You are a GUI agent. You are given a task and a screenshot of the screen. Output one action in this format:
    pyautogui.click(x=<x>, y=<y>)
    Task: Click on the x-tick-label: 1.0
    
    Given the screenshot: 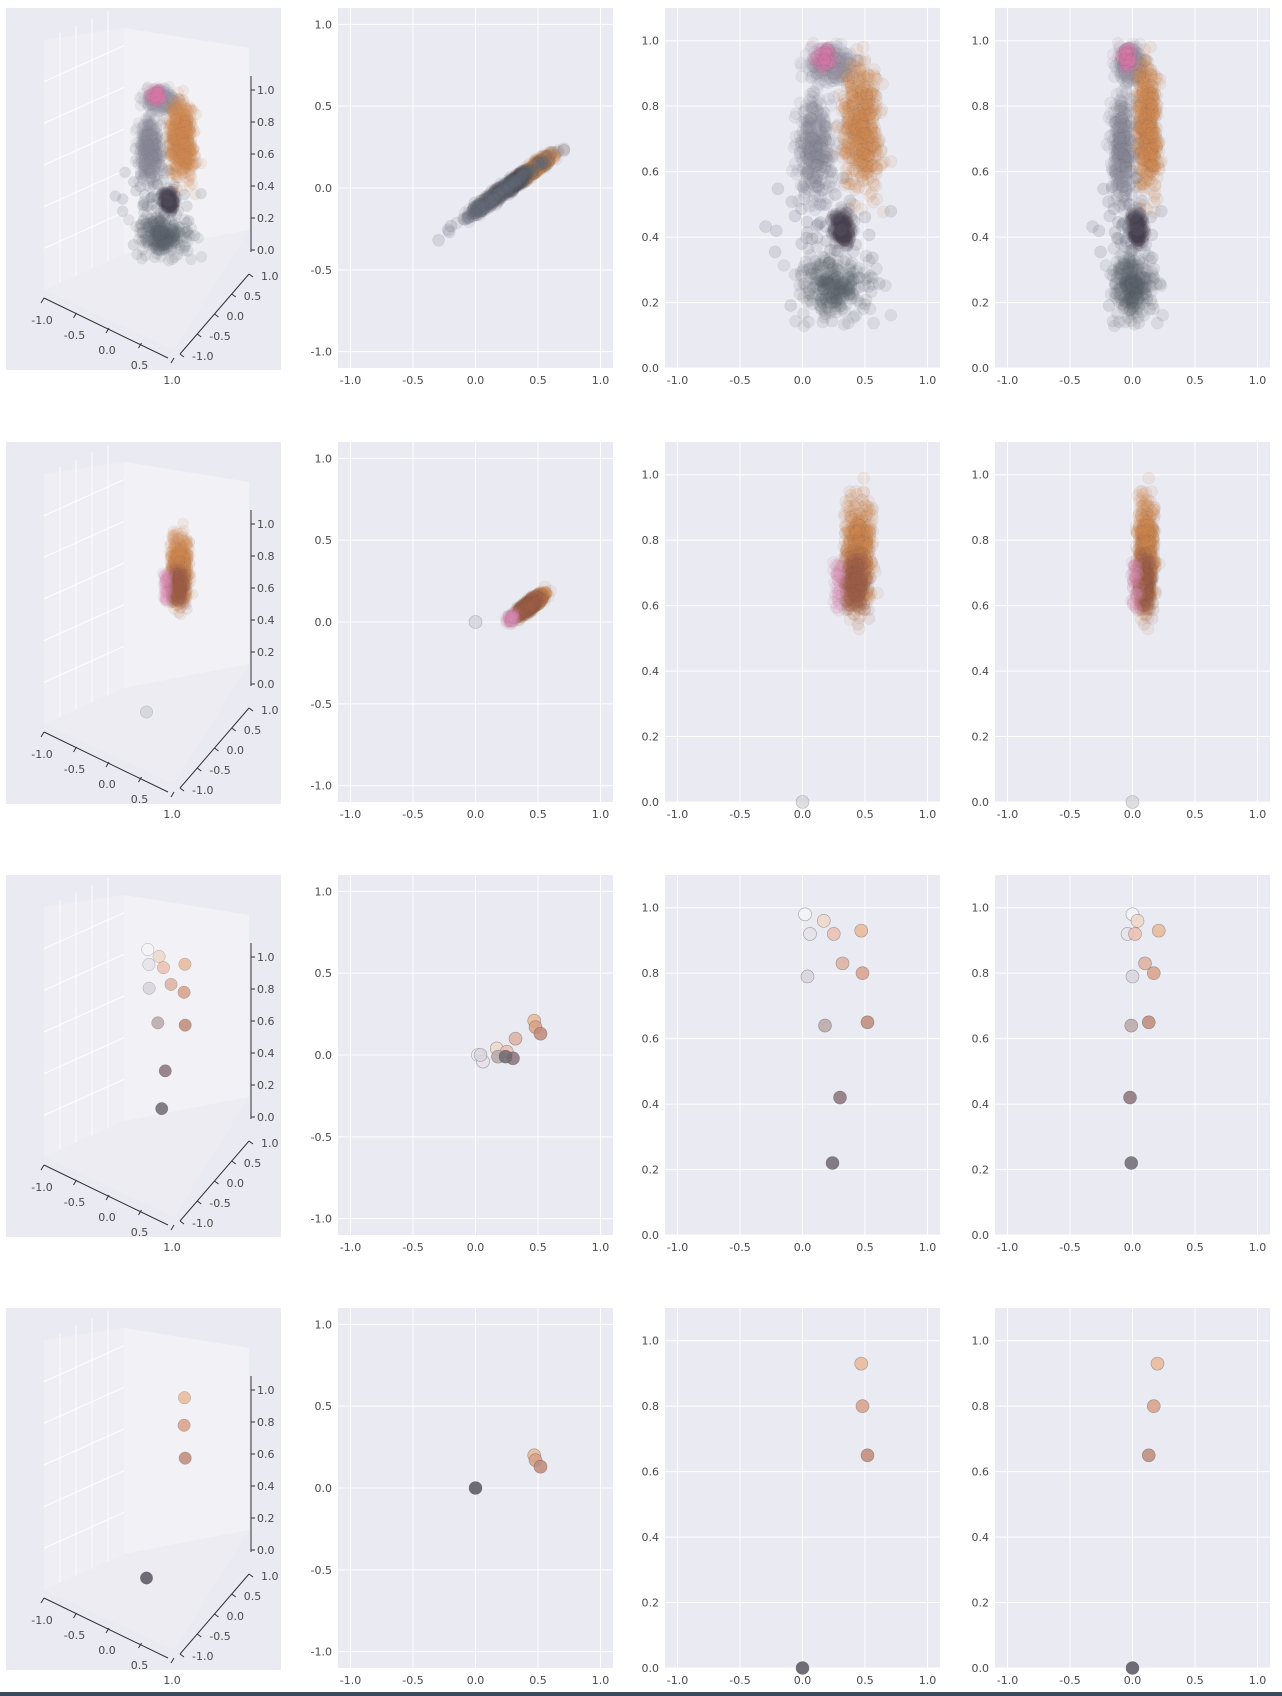 What is the action you would take?
    pyautogui.click(x=172, y=380)
    